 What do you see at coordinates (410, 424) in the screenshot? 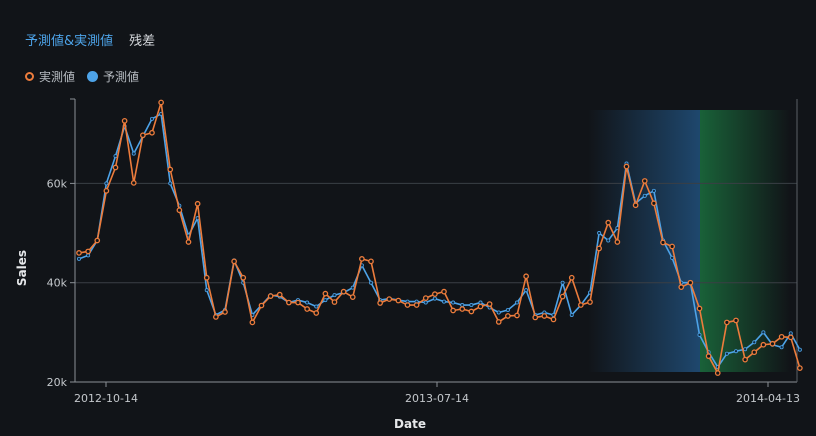
I see `x-axis-title: Date` at bounding box center [410, 424].